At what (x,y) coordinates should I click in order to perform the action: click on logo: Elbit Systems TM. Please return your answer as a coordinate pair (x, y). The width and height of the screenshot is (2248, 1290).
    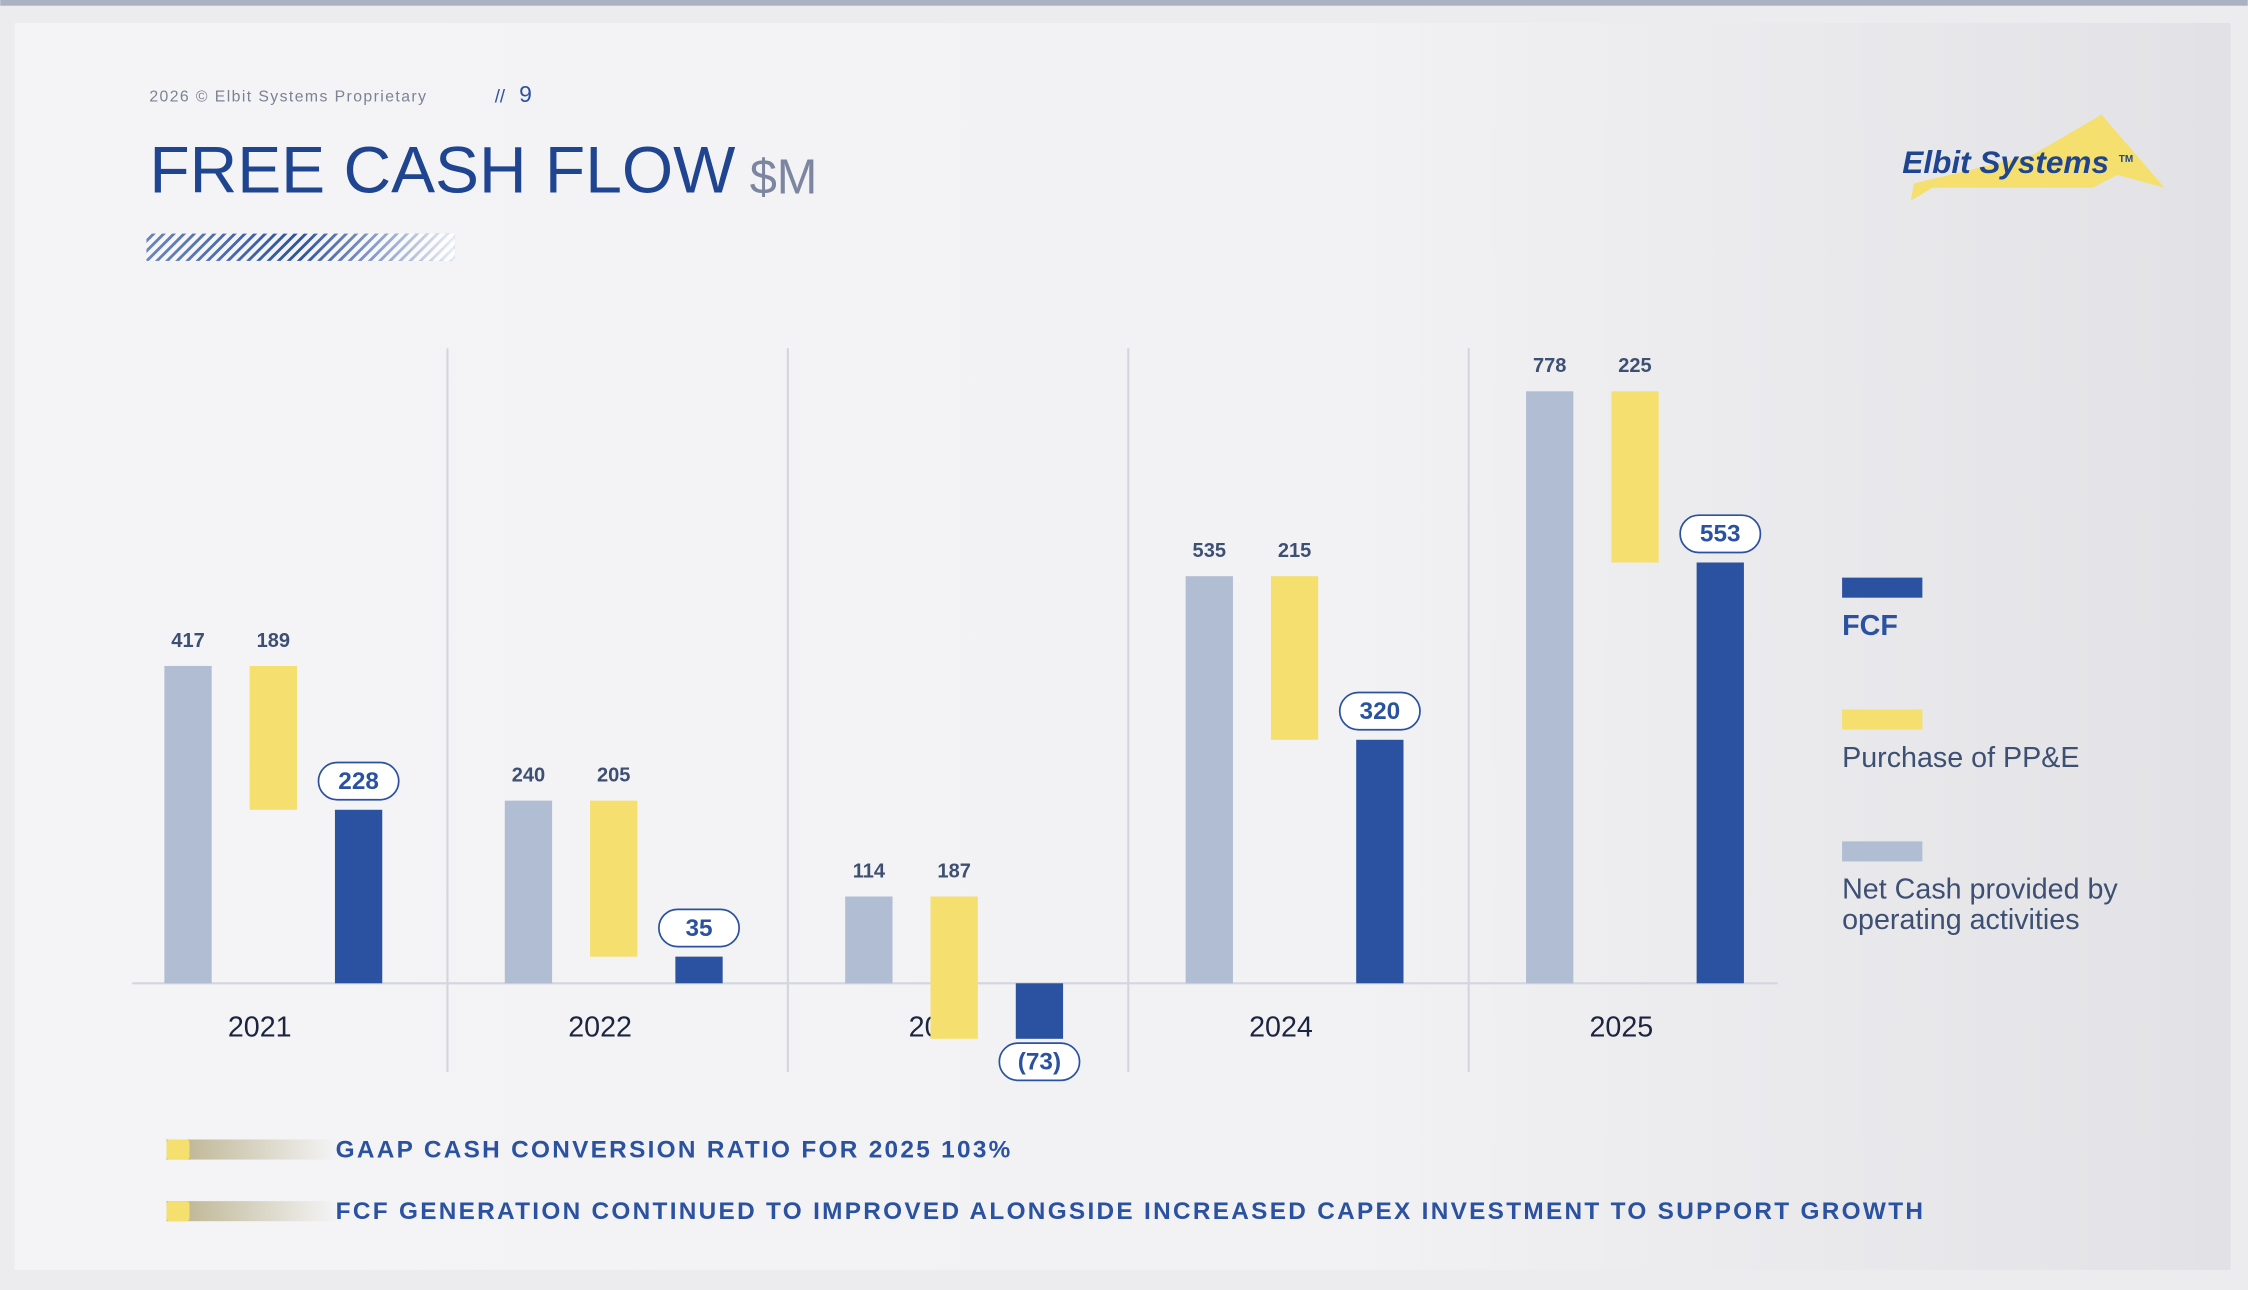
    Looking at the image, I should click on (2033, 157).